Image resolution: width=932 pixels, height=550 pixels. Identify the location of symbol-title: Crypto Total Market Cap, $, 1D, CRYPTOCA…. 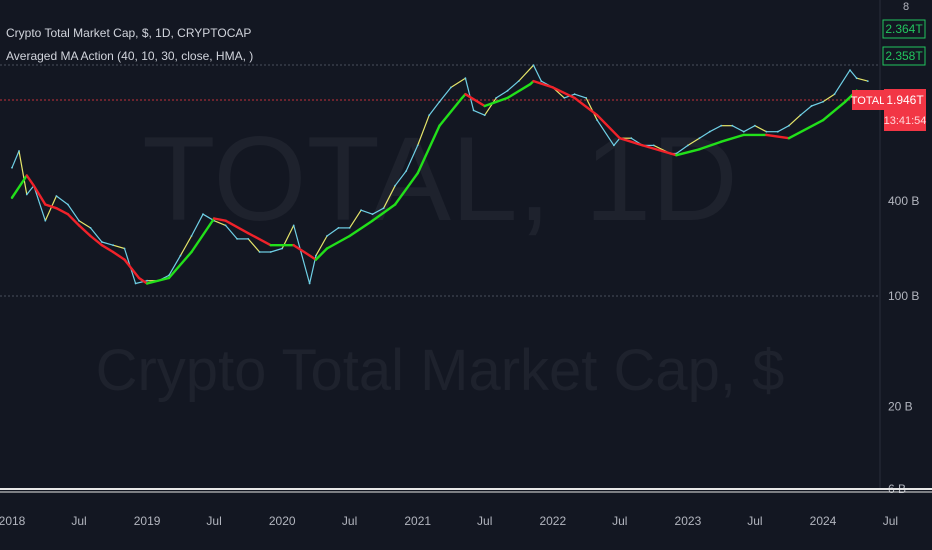
(129, 33).